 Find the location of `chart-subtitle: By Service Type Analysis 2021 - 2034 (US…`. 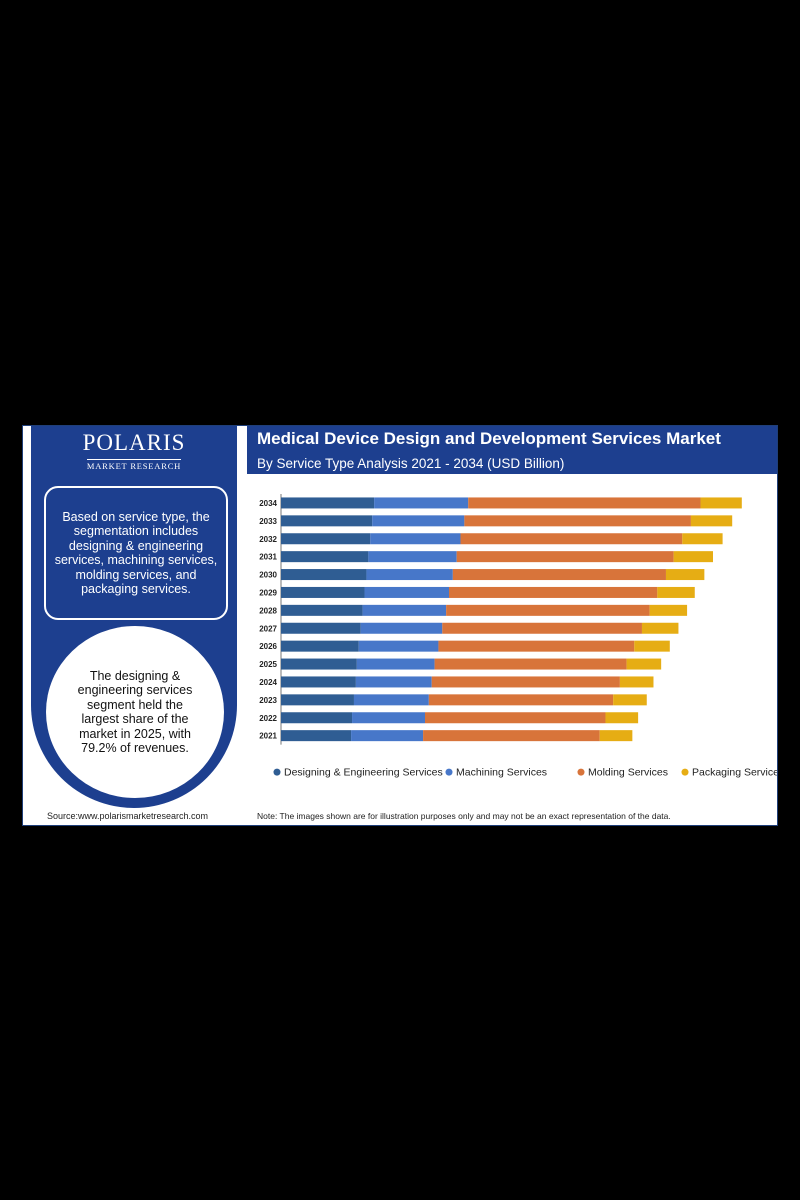

chart-subtitle: By Service Type Analysis 2021 - 2034 (US… is located at coordinates (411, 463).